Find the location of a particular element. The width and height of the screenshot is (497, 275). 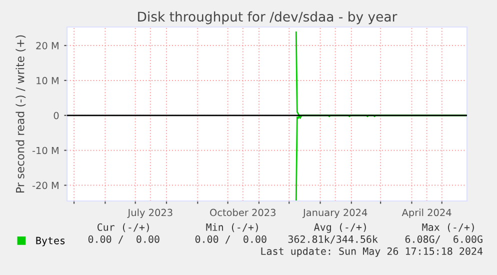

legend-label: Bytes is located at coordinates (50, 241).